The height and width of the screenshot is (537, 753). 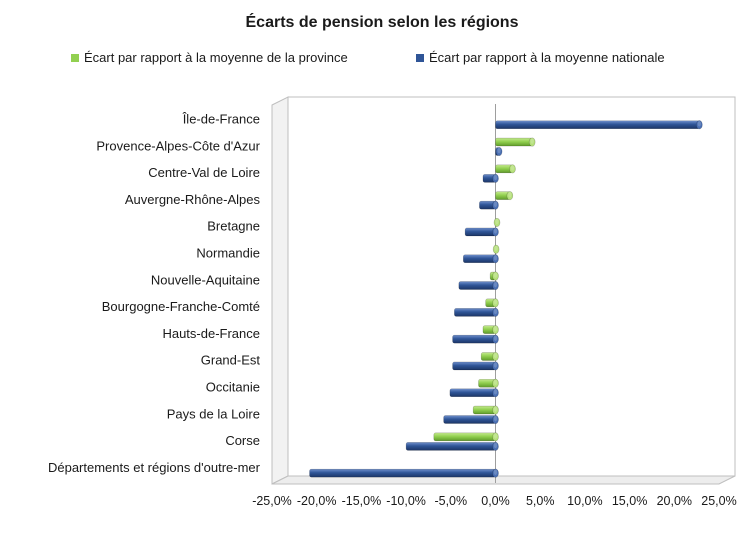 What do you see at coordinates (362, 501) in the screenshot?
I see `x-tick-label: -15,0%` at bounding box center [362, 501].